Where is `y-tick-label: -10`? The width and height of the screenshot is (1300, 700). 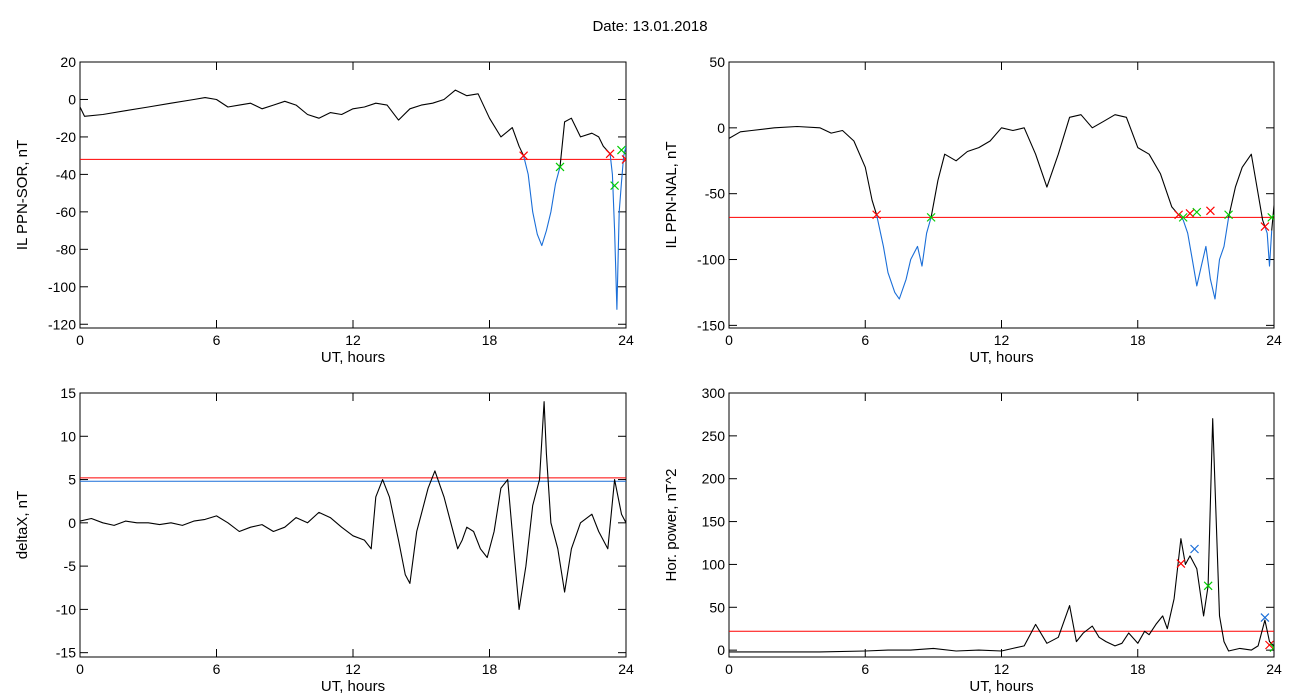
y-tick-label: -10 is located at coordinates (66, 609).